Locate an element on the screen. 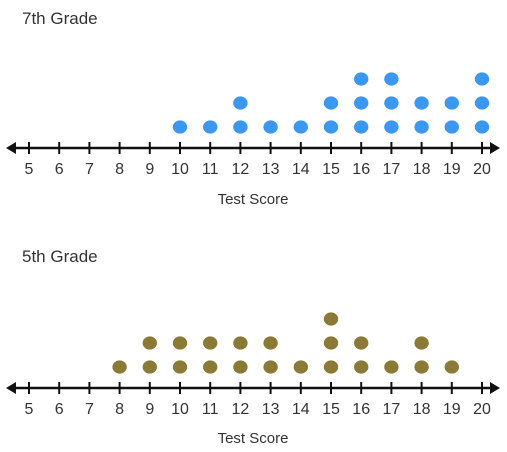 This screenshot has height=452, width=507. chart-title: 5th Grade is located at coordinates (60, 256).